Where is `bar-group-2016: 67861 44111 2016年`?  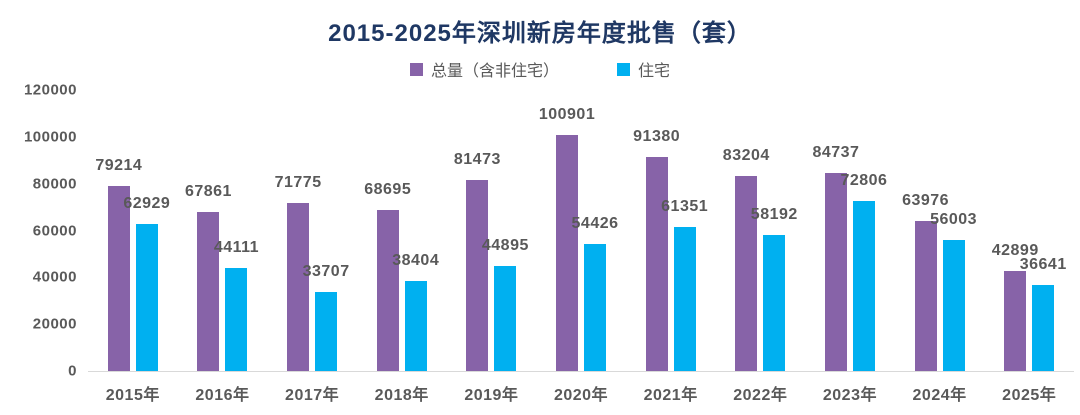
bar-group-2016: 67861 44111 2016年 is located at coordinates (223, 247).